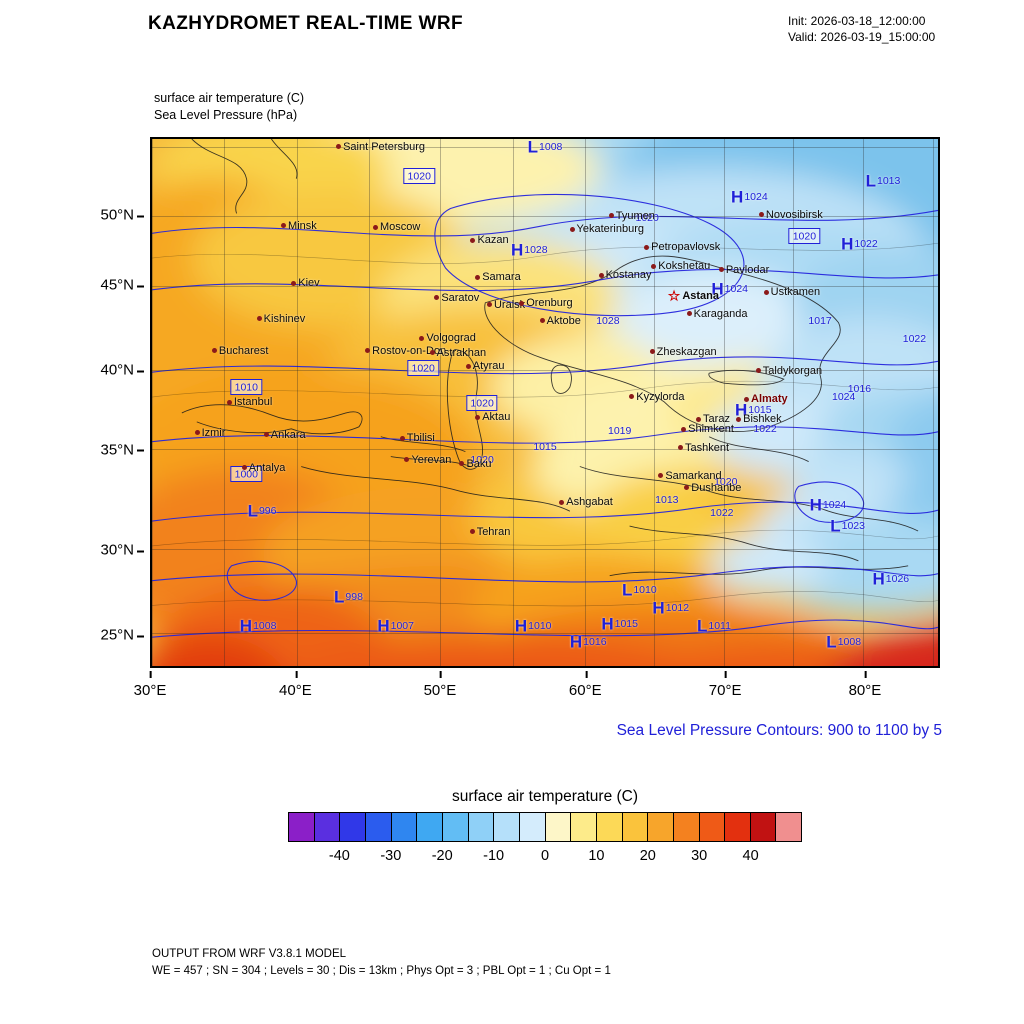 The image size is (1024, 1024). I want to click on pressure-label: H1012, so click(670, 608).